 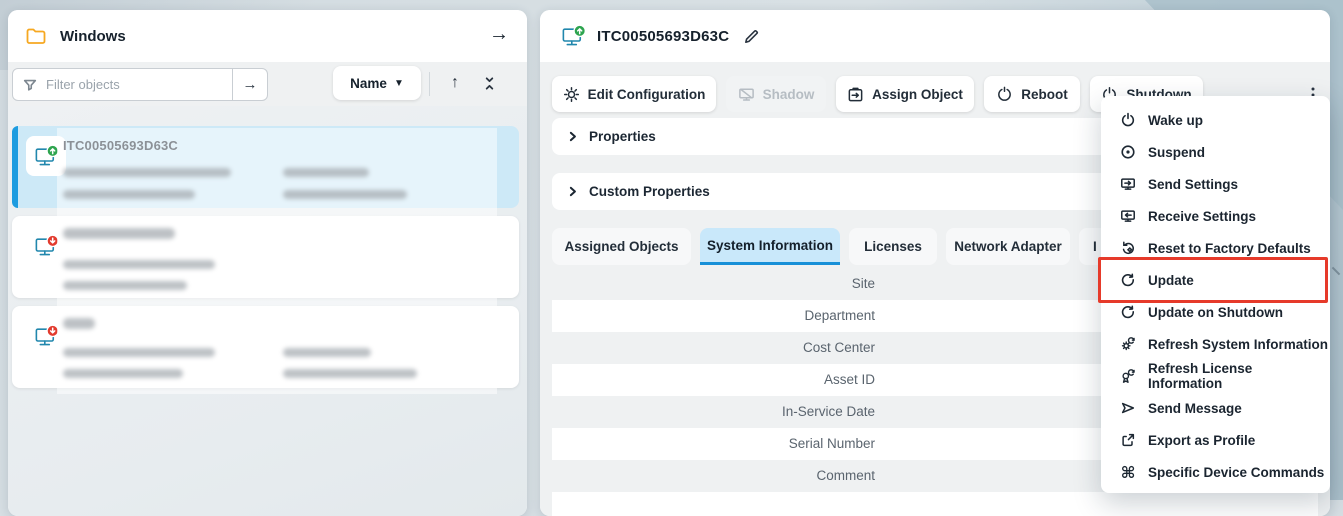 What do you see at coordinates (746, 94) in the screenshot?
I see `monitor-slash-icon` at bounding box center [746, 94].